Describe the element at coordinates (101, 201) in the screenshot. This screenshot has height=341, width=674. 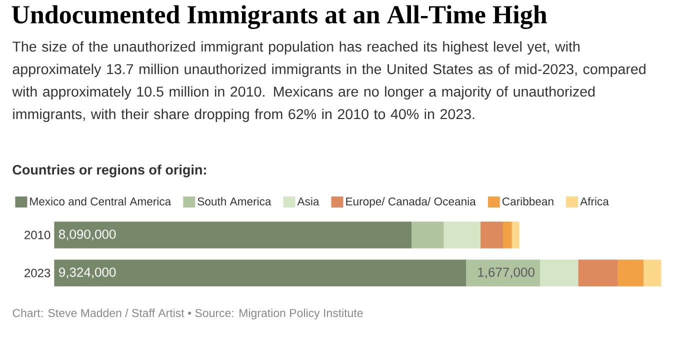
I see `legend-label: Mexico and Central America` at that location.